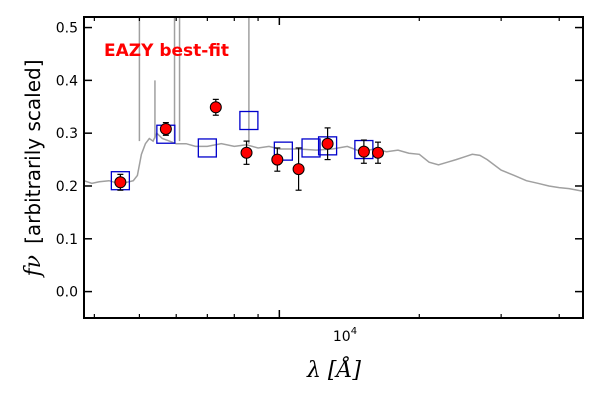 This screenshot has width=600, height=400. Describe the element at coordinates (249, 145) in the screenshot. I see `observed-photometry` at that location.